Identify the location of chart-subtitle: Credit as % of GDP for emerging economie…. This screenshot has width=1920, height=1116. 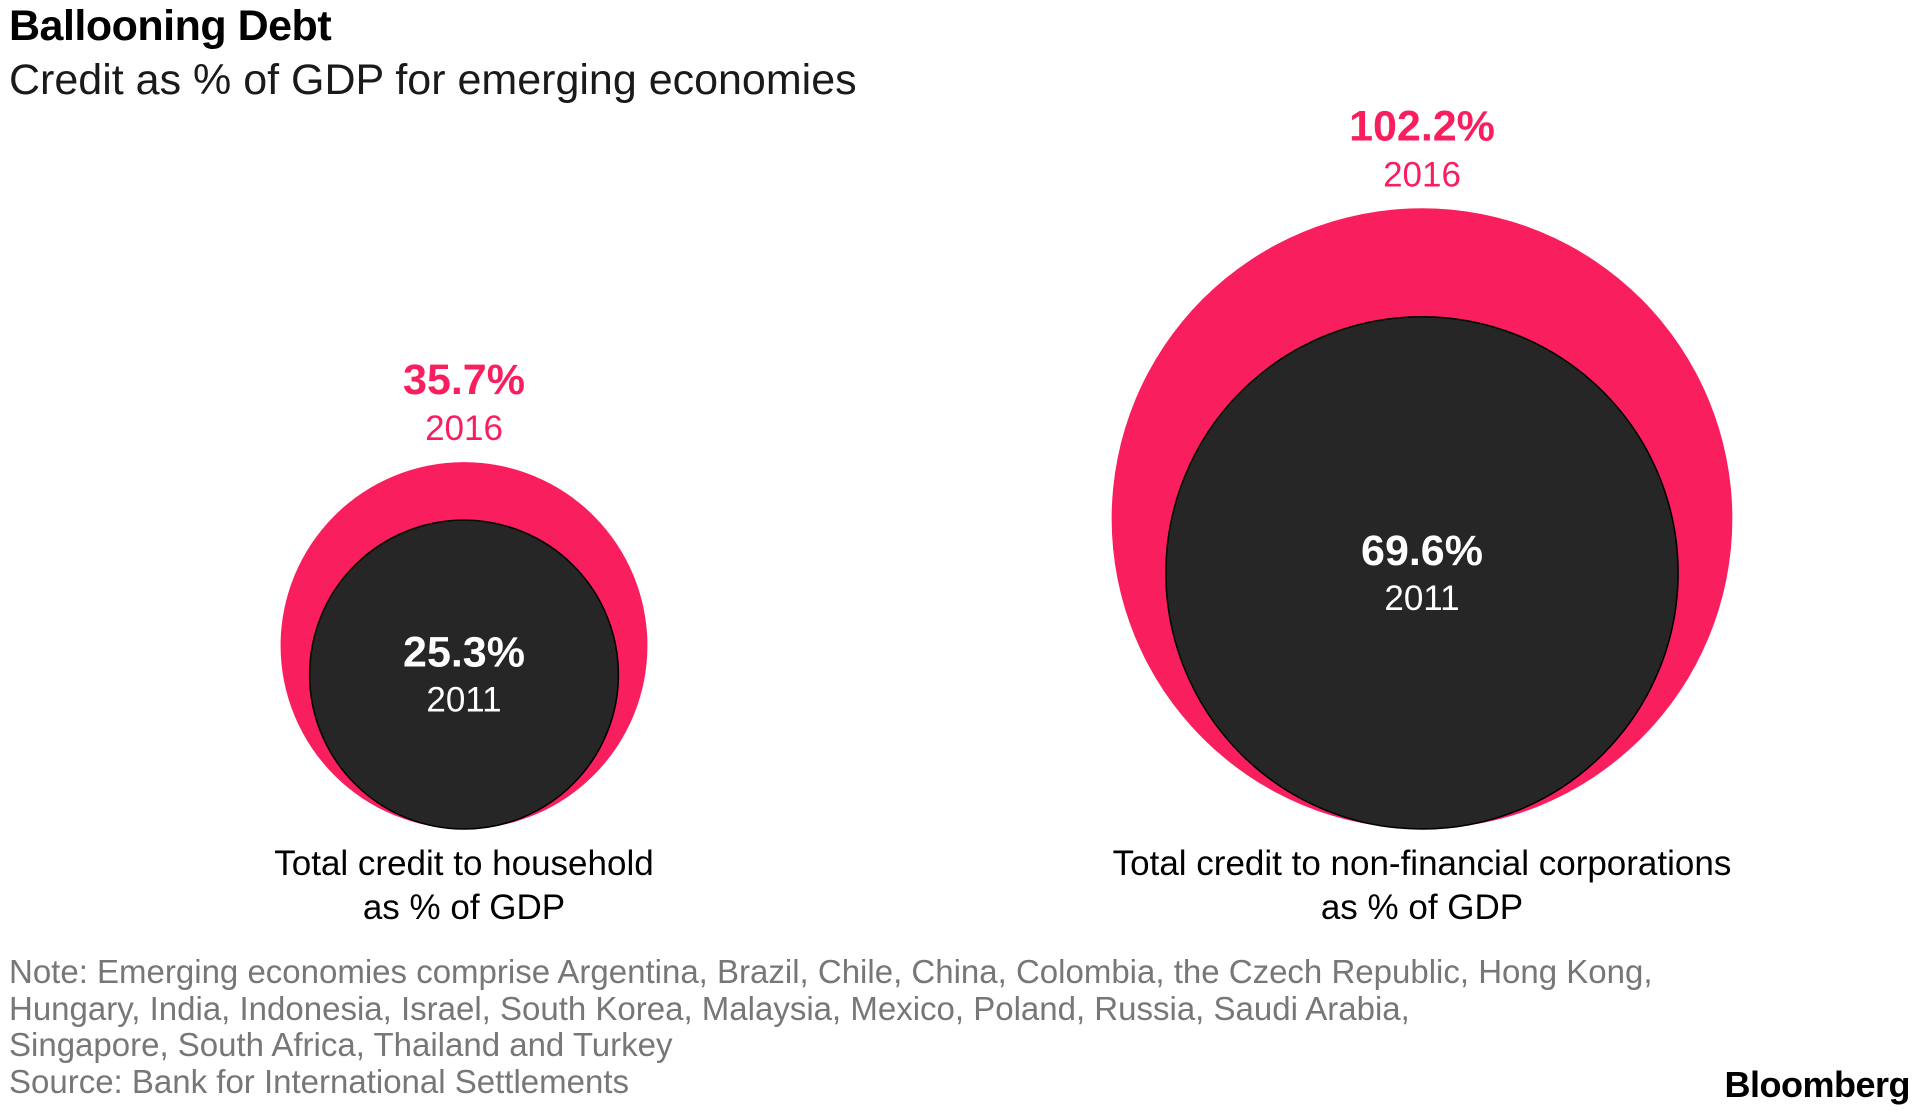
(433, 80).